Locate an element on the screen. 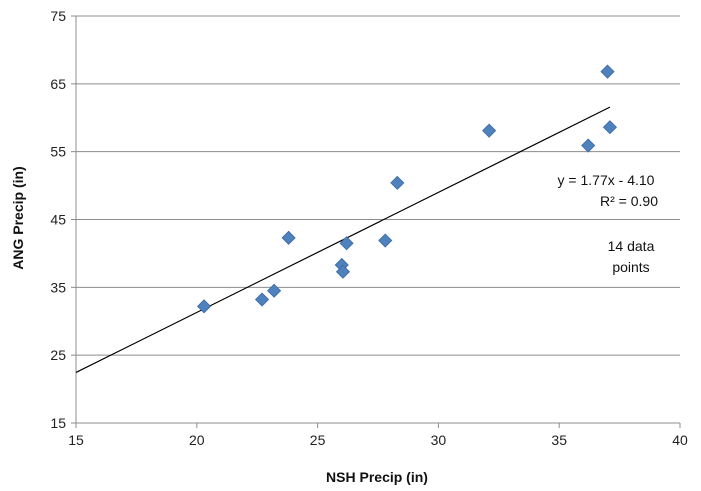 This screenshot has height=491, width=701. x-tick-label-15: 15 is located at coordinates (76, 440).